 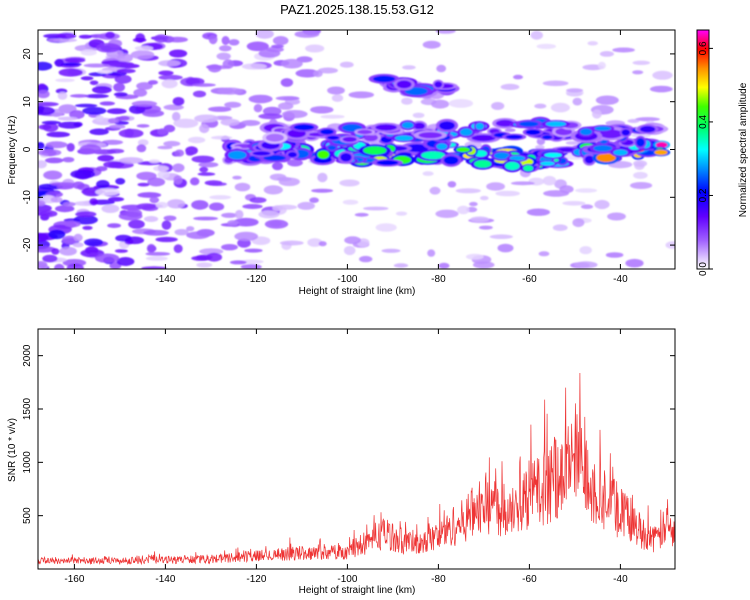 What do you see at coordinates (256, 579) in the screenshot?
I see `x-tick-label: -120` at bounding box center [256, 579].